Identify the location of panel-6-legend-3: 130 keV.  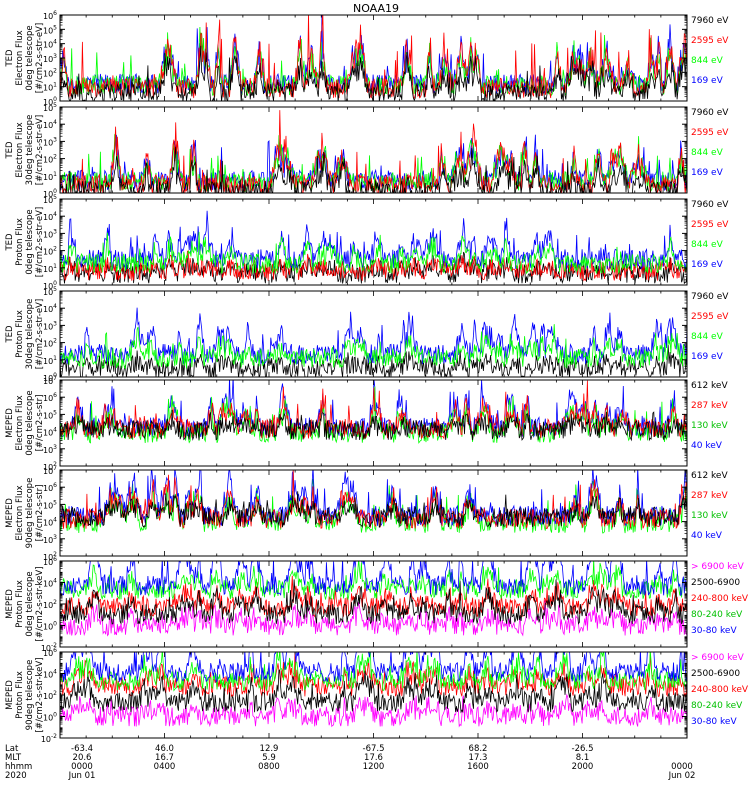
(709, 516).